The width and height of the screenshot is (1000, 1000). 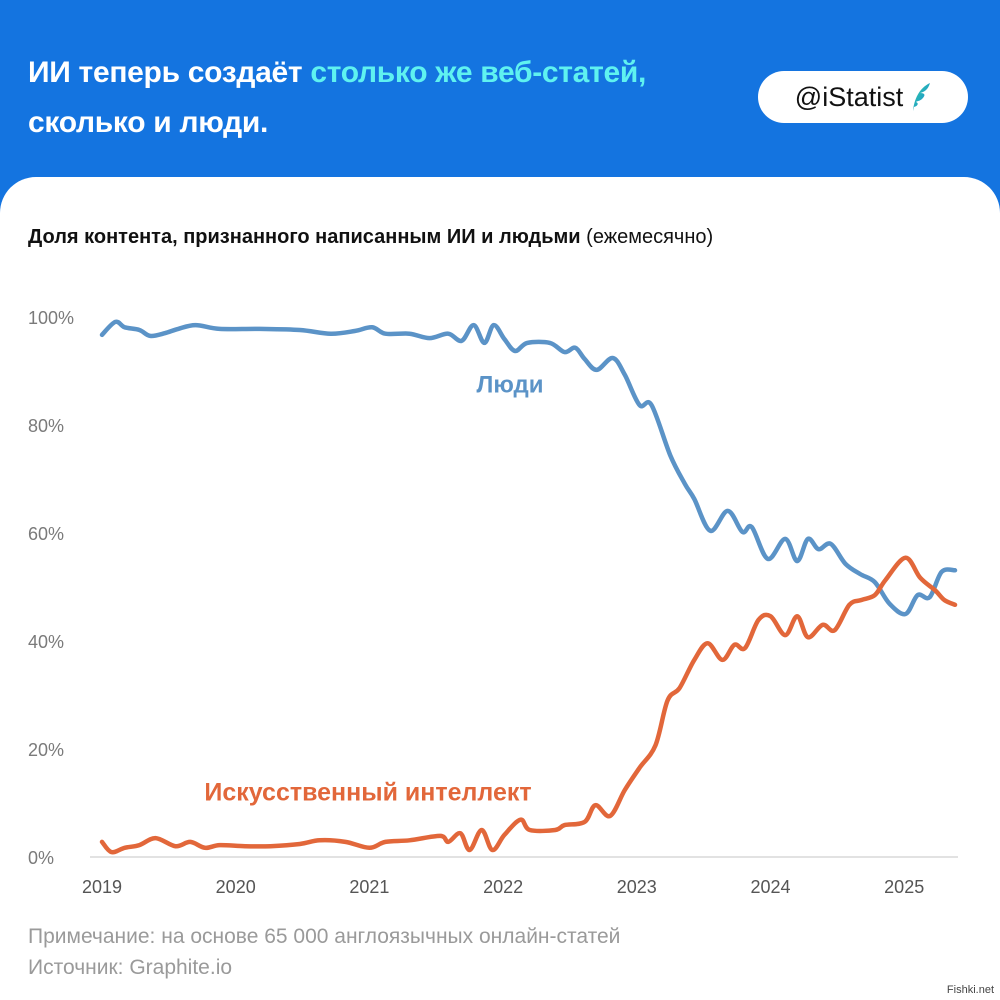 What do you see at coordinates (46, 534) in the screenshot?
I see `y-tick-label: 60%` at bounding box center [46, 534].